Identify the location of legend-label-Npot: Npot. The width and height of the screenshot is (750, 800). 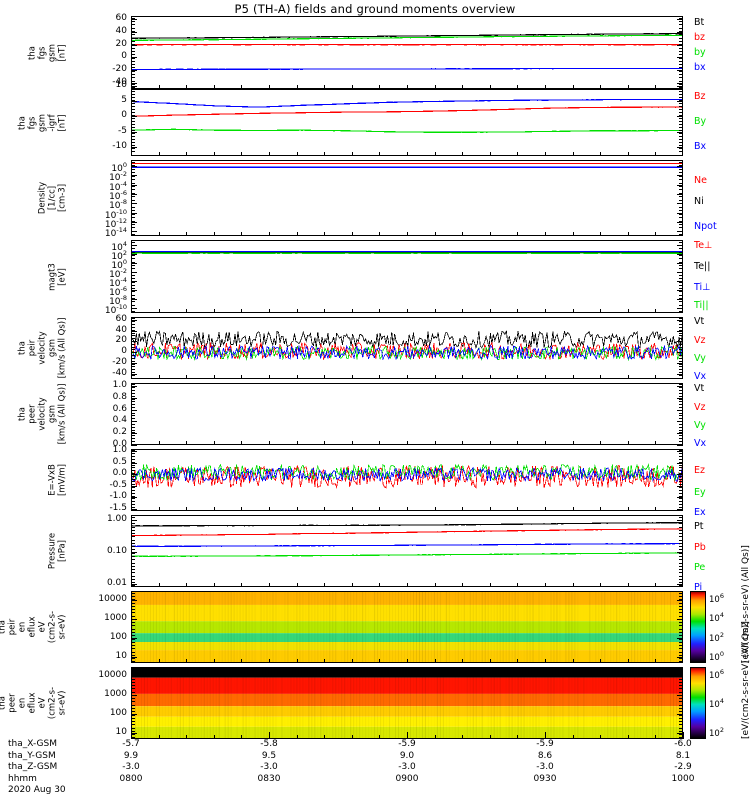
(705, 226).